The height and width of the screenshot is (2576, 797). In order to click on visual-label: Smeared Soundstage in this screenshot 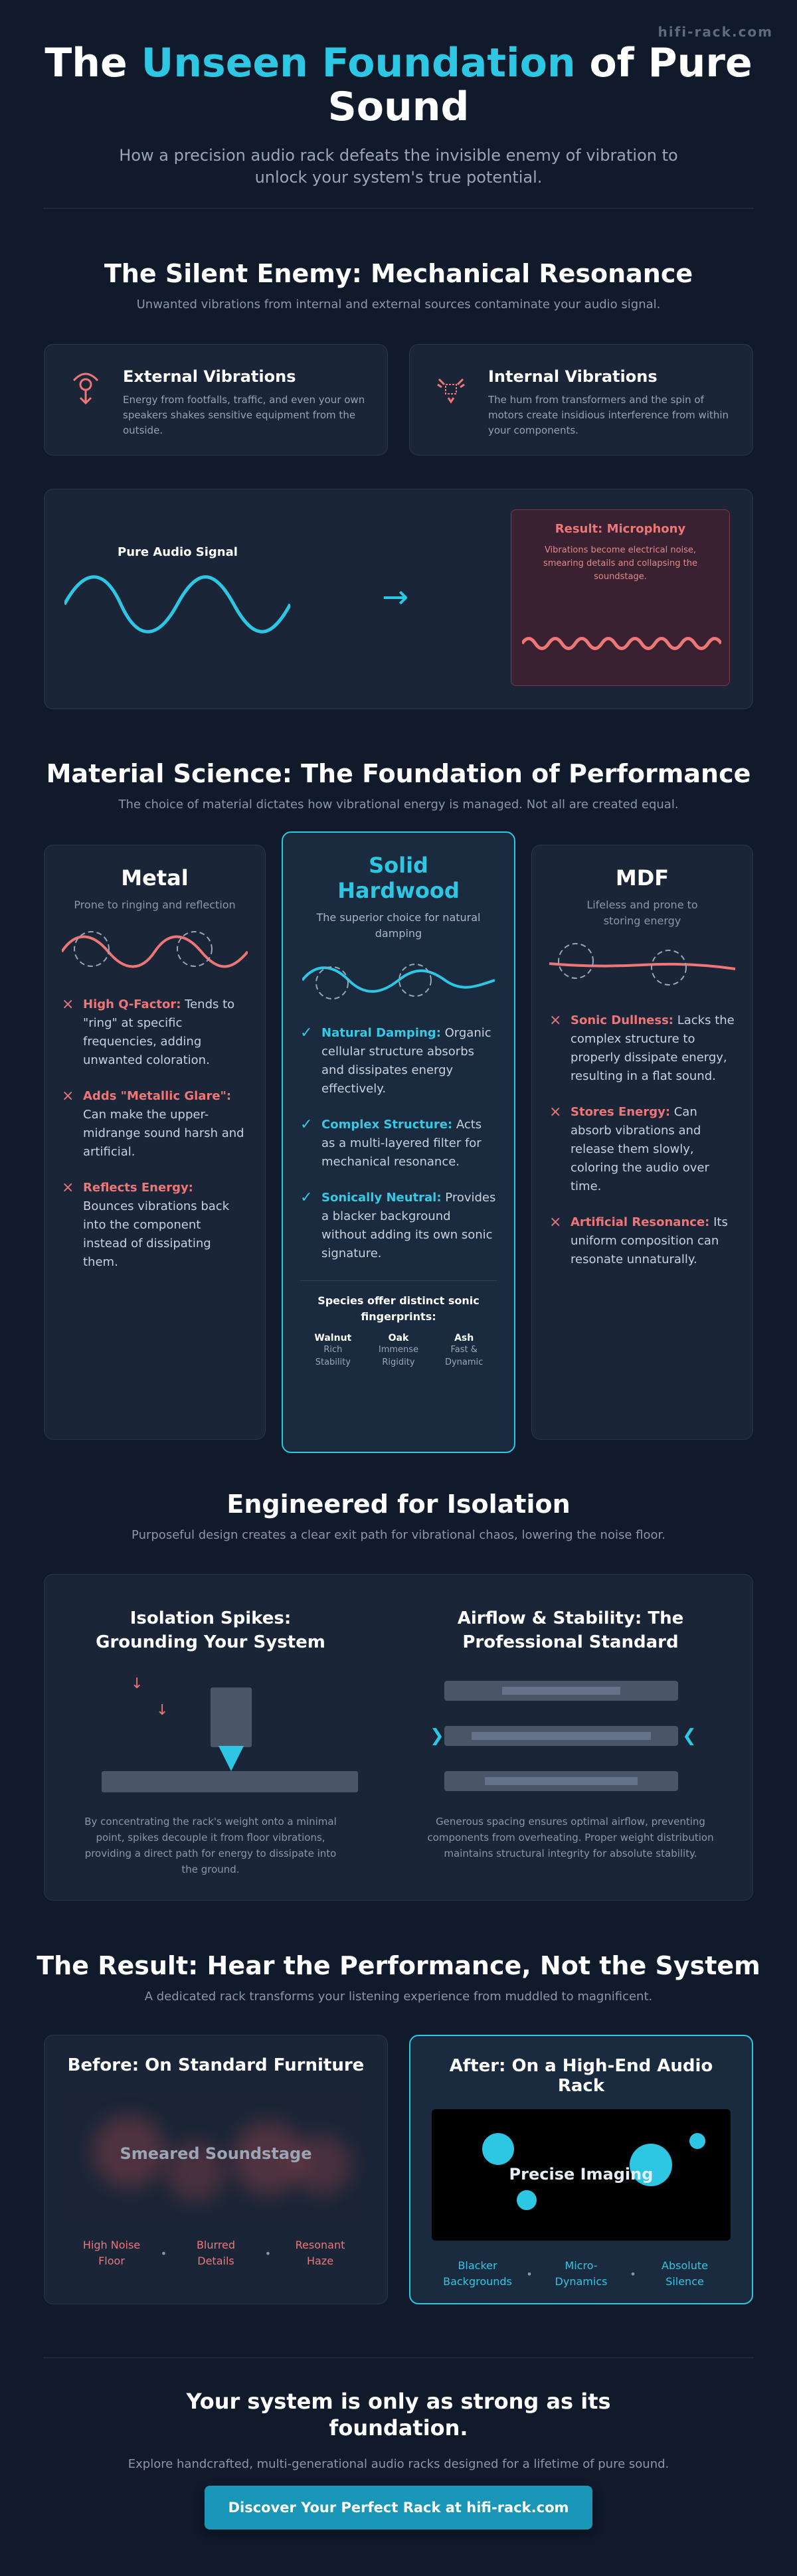, I will do `click(216, 2153)`.